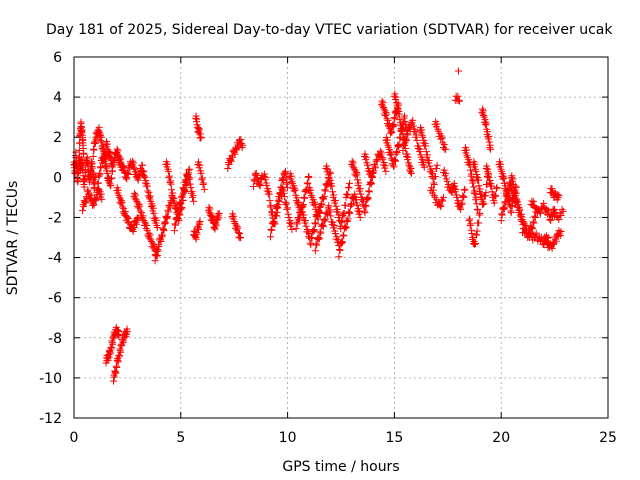 The width and height of the screenshot is (640, 480). I want to click on y-axis-title: SDTVAR / TECUs, so click(13, 238).